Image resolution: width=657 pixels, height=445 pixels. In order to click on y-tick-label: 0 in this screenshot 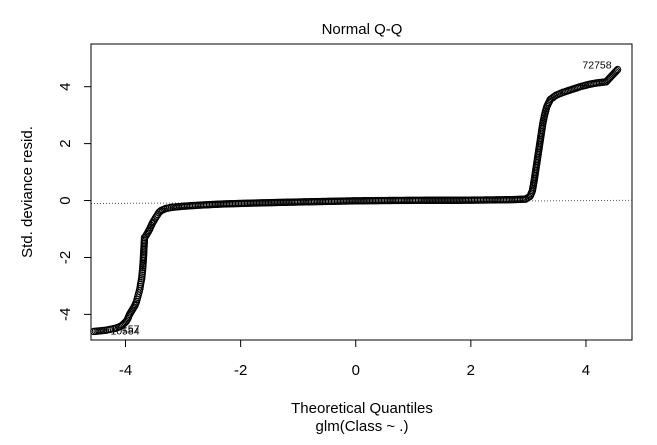, I will do `click(65, 200)`.